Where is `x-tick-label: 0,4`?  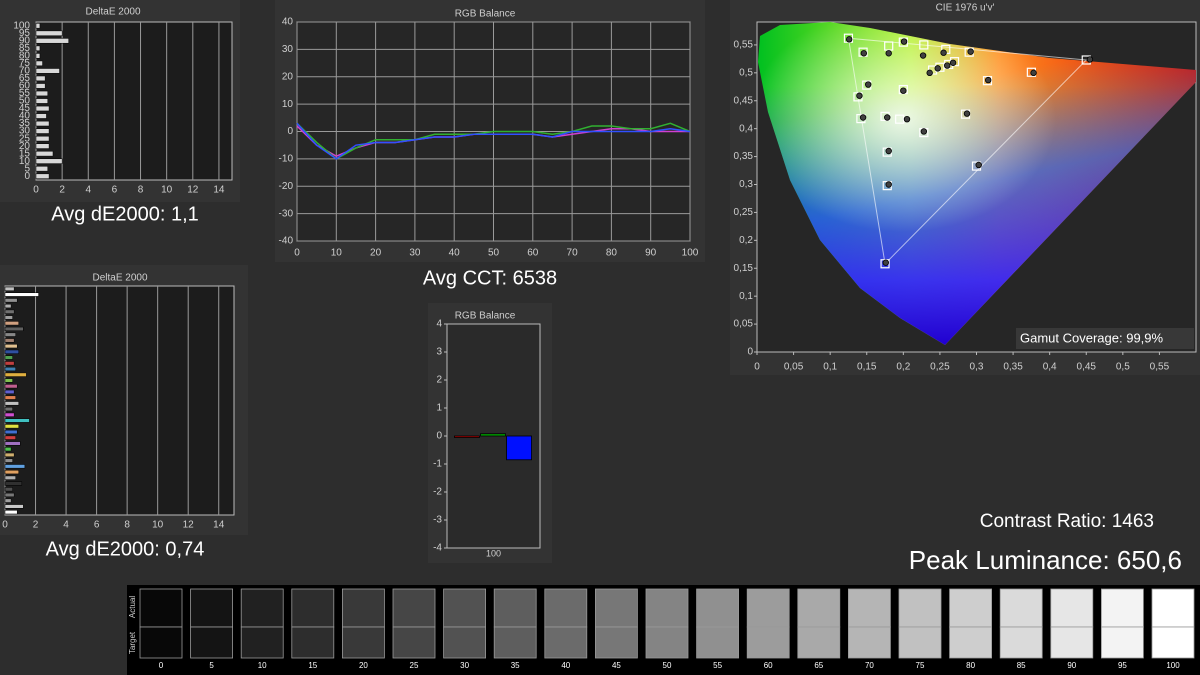 x-tick-label: 0,4 is located at coordinates (1050, 367).